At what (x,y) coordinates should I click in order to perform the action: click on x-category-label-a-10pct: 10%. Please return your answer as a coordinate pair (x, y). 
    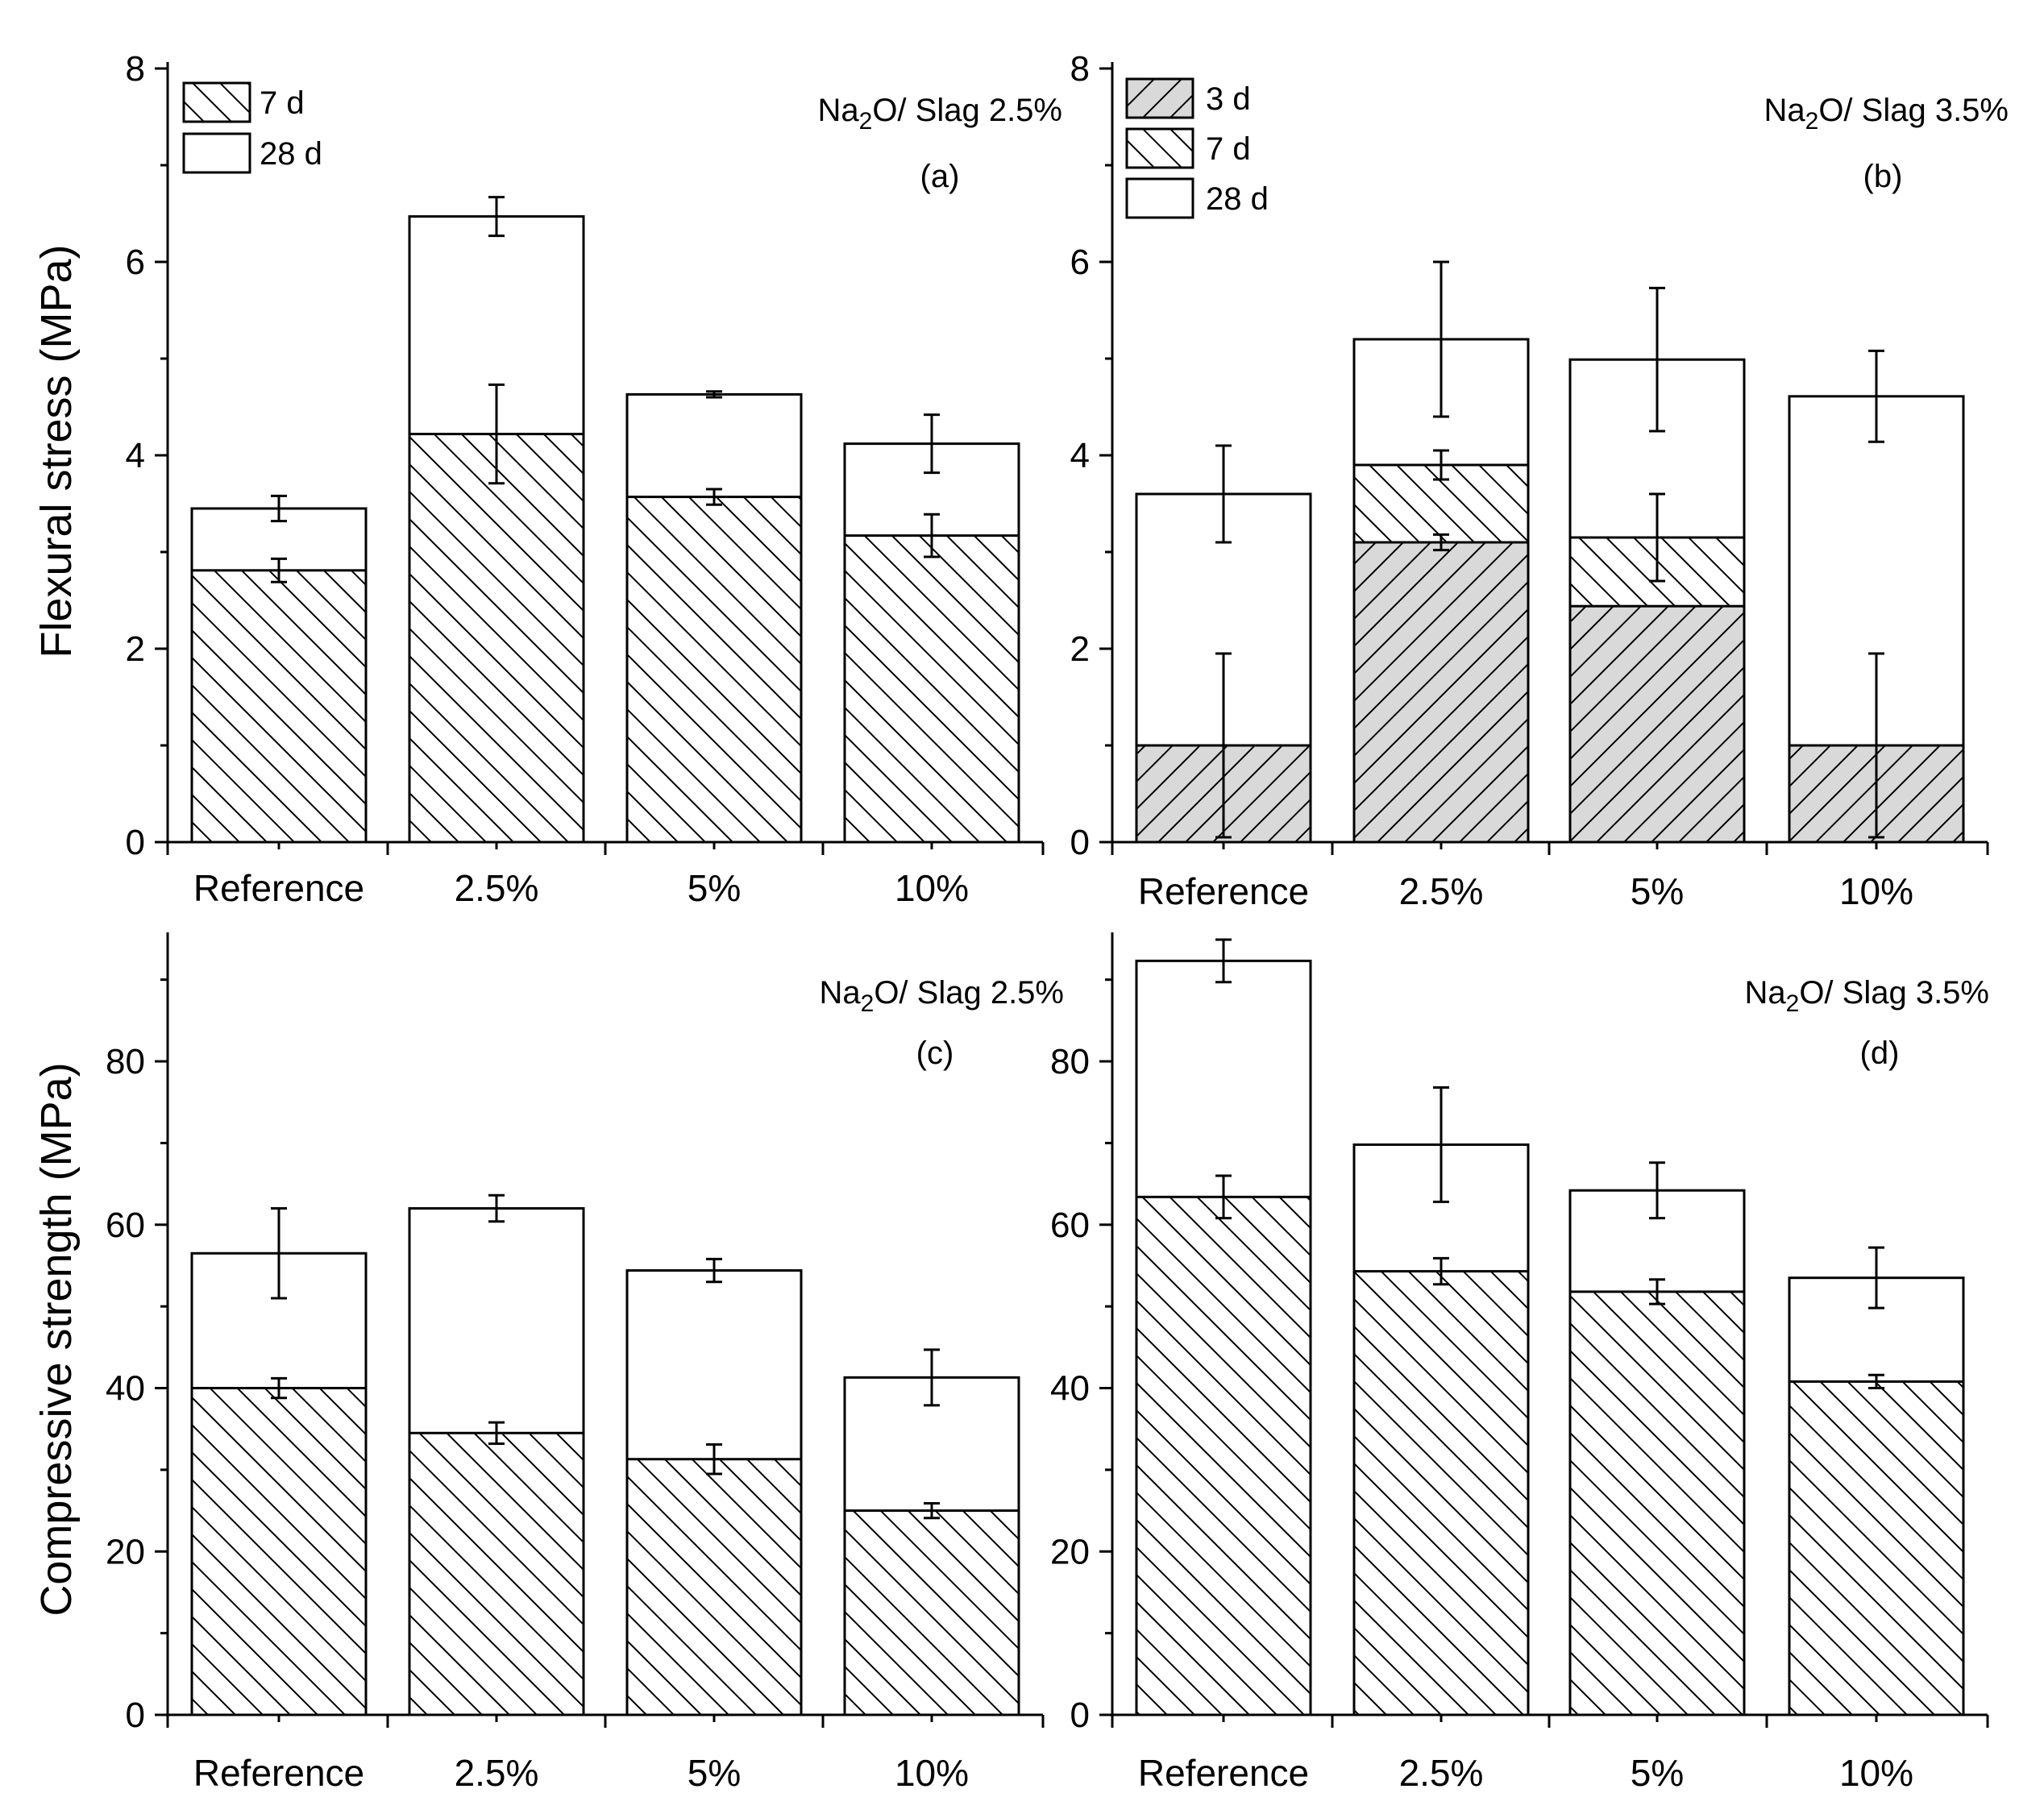
    Looking at the image, I should click on (932, 888).